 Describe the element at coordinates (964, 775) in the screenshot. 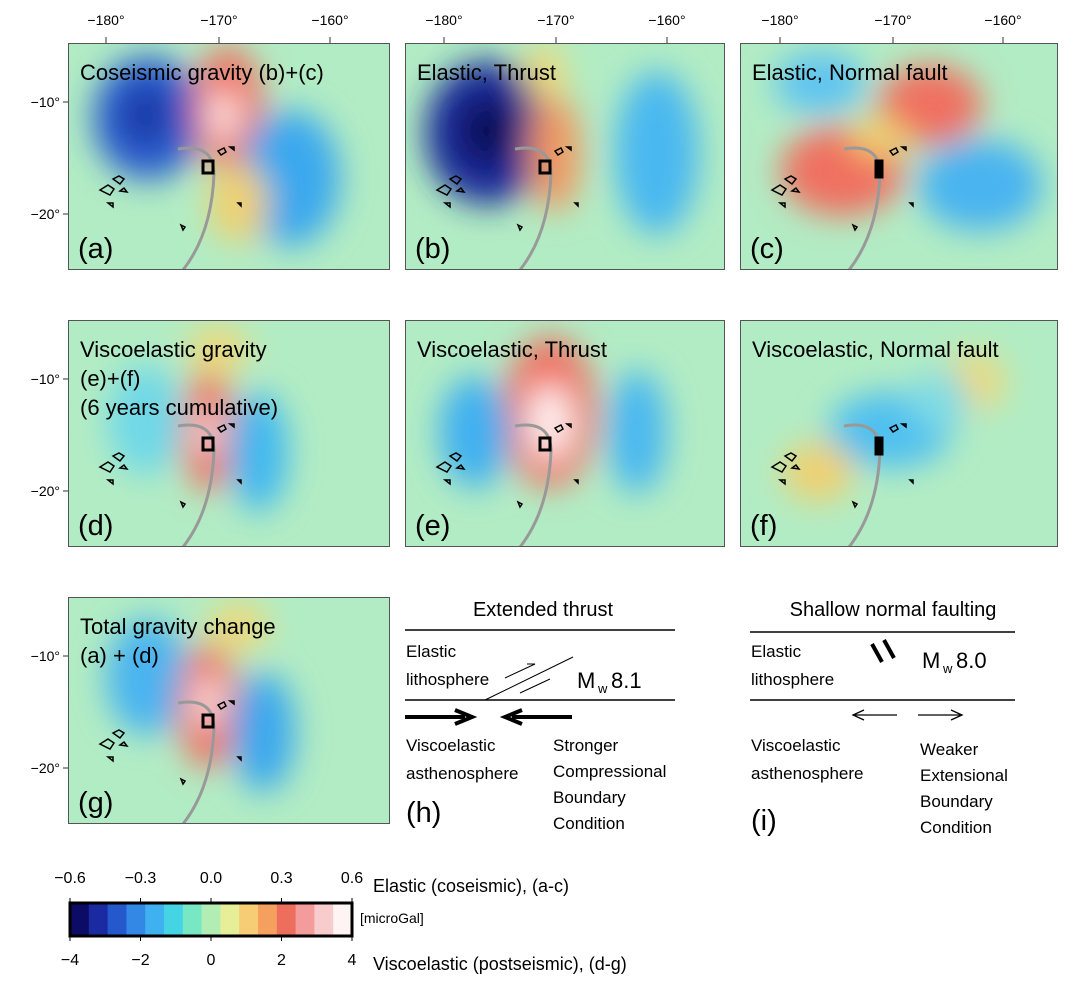

I see `condition-label: Extensional` at that location.